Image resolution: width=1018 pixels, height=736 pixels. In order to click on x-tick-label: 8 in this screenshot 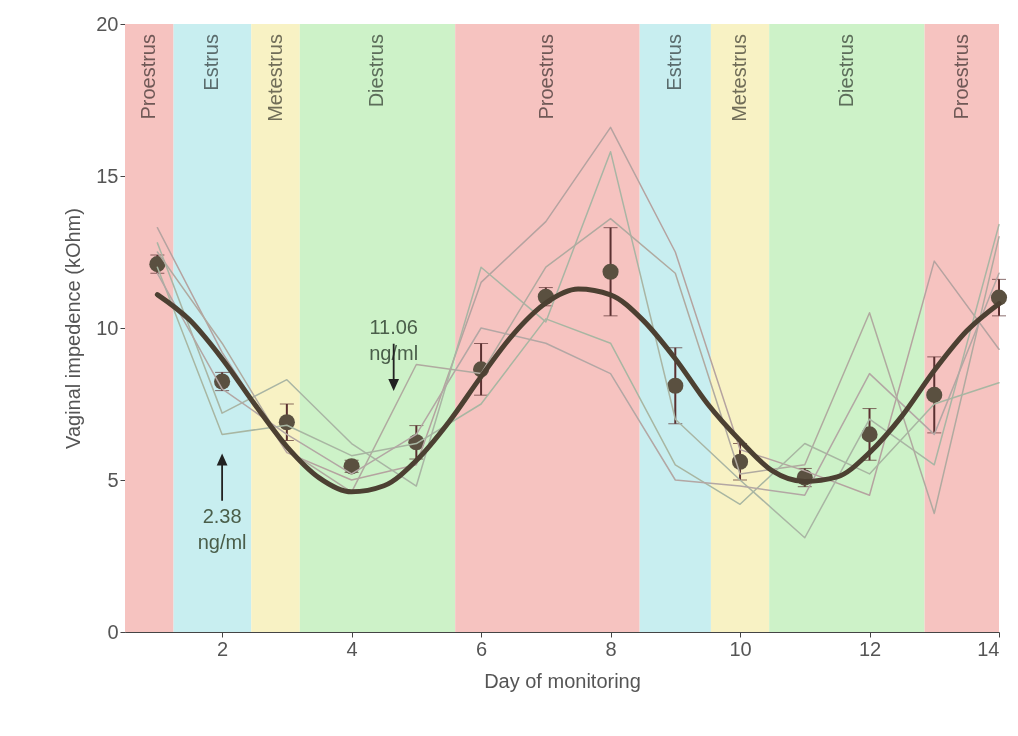, I will do `click(611, 648)`.